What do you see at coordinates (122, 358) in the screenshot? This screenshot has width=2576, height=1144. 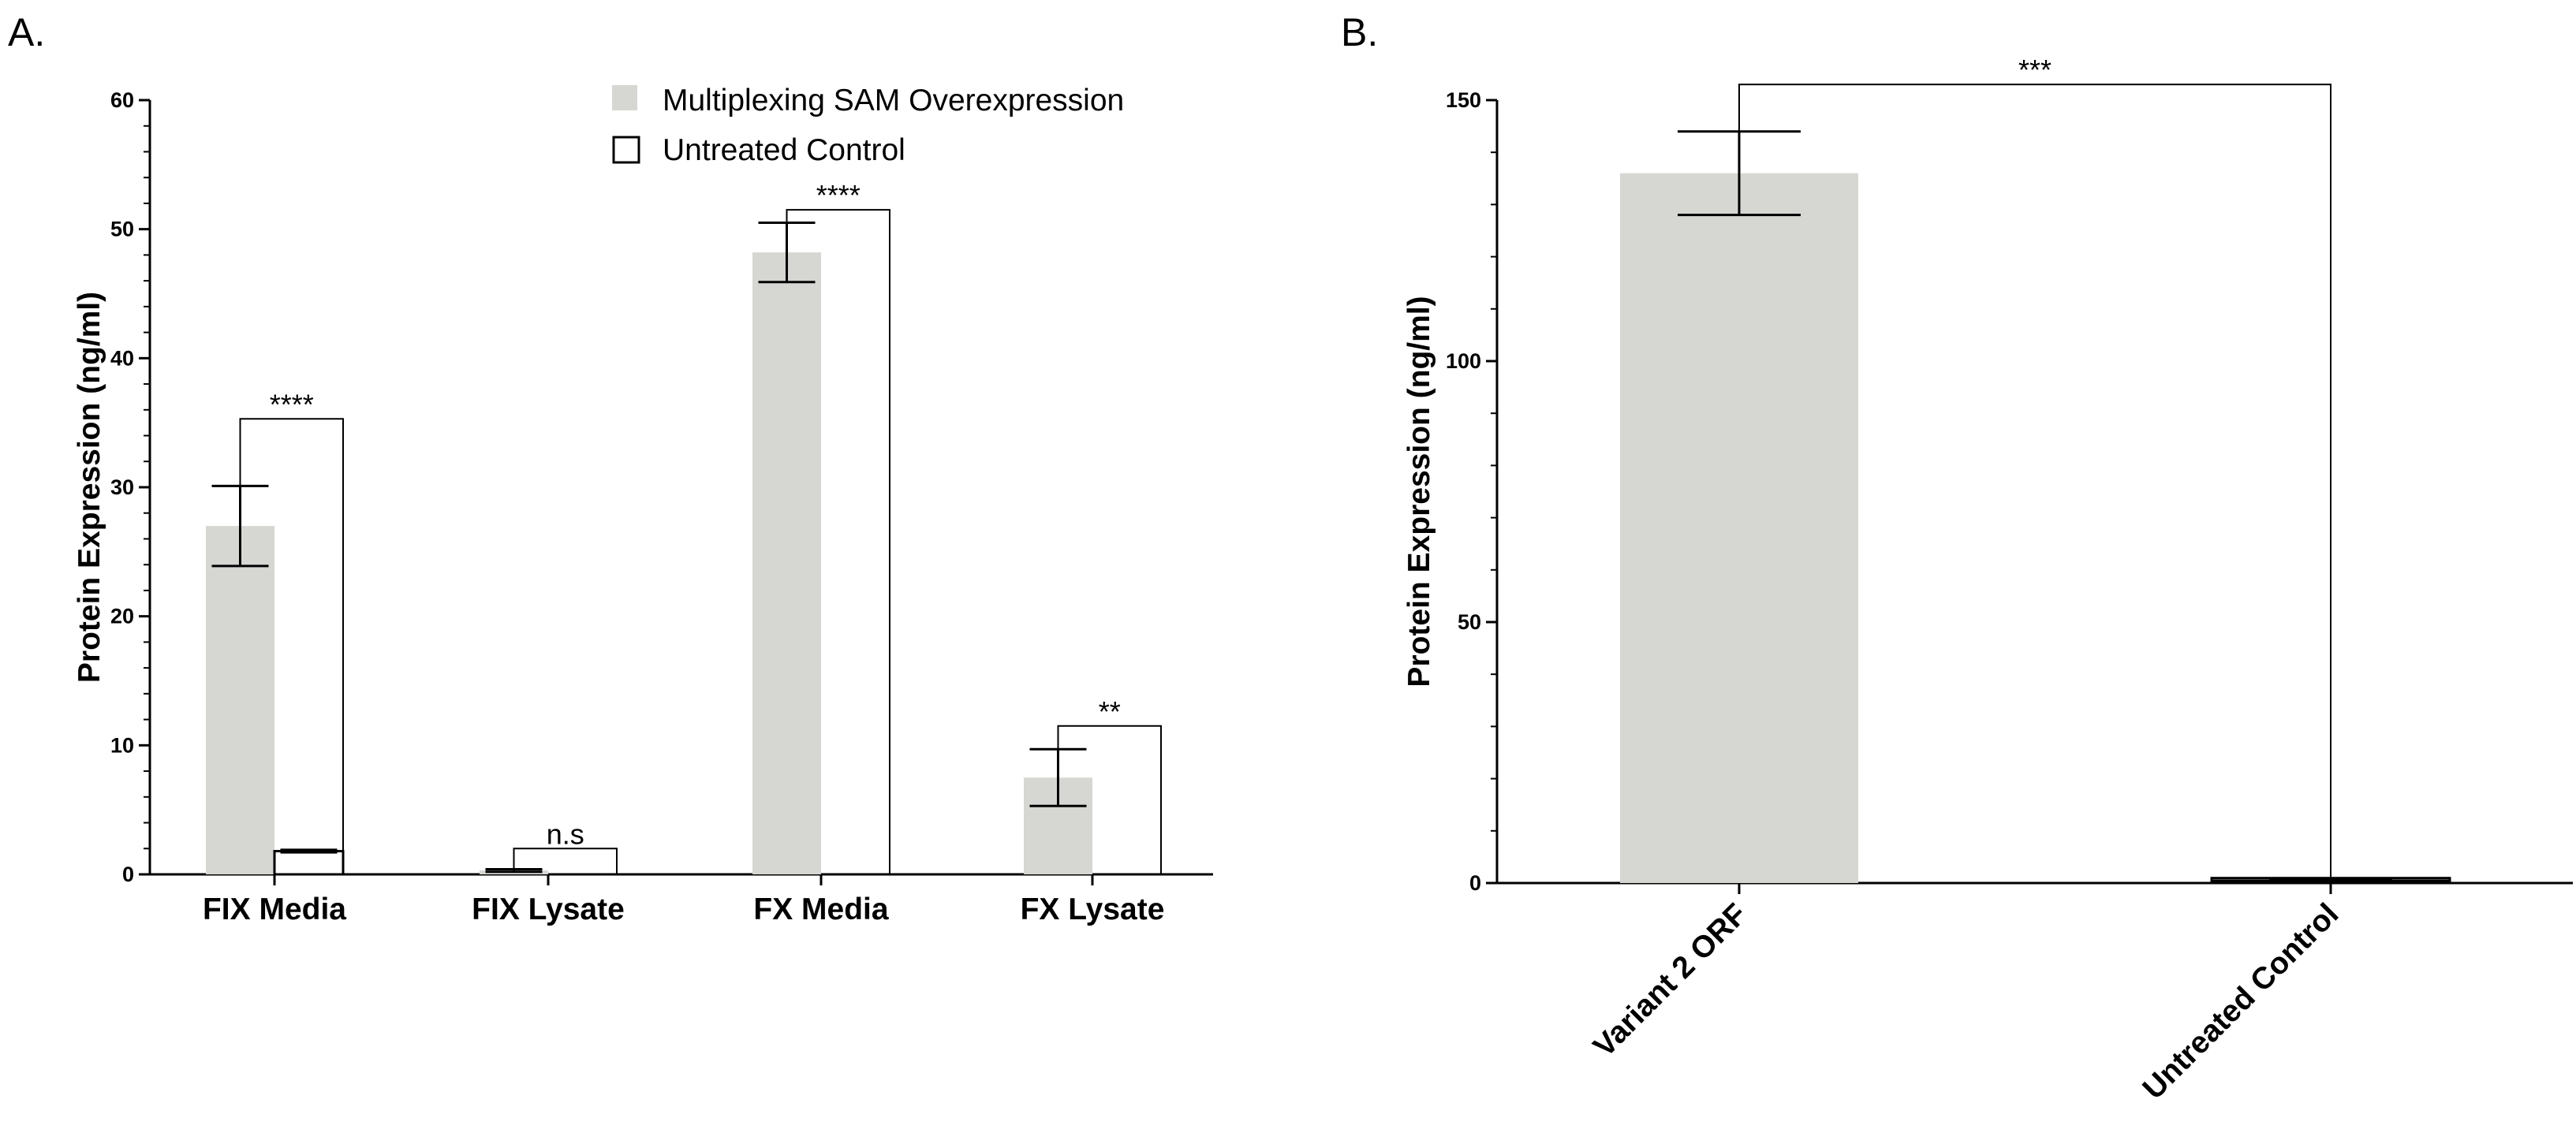 I see `y-tick-label: 40` at bounding box center [122, 358].